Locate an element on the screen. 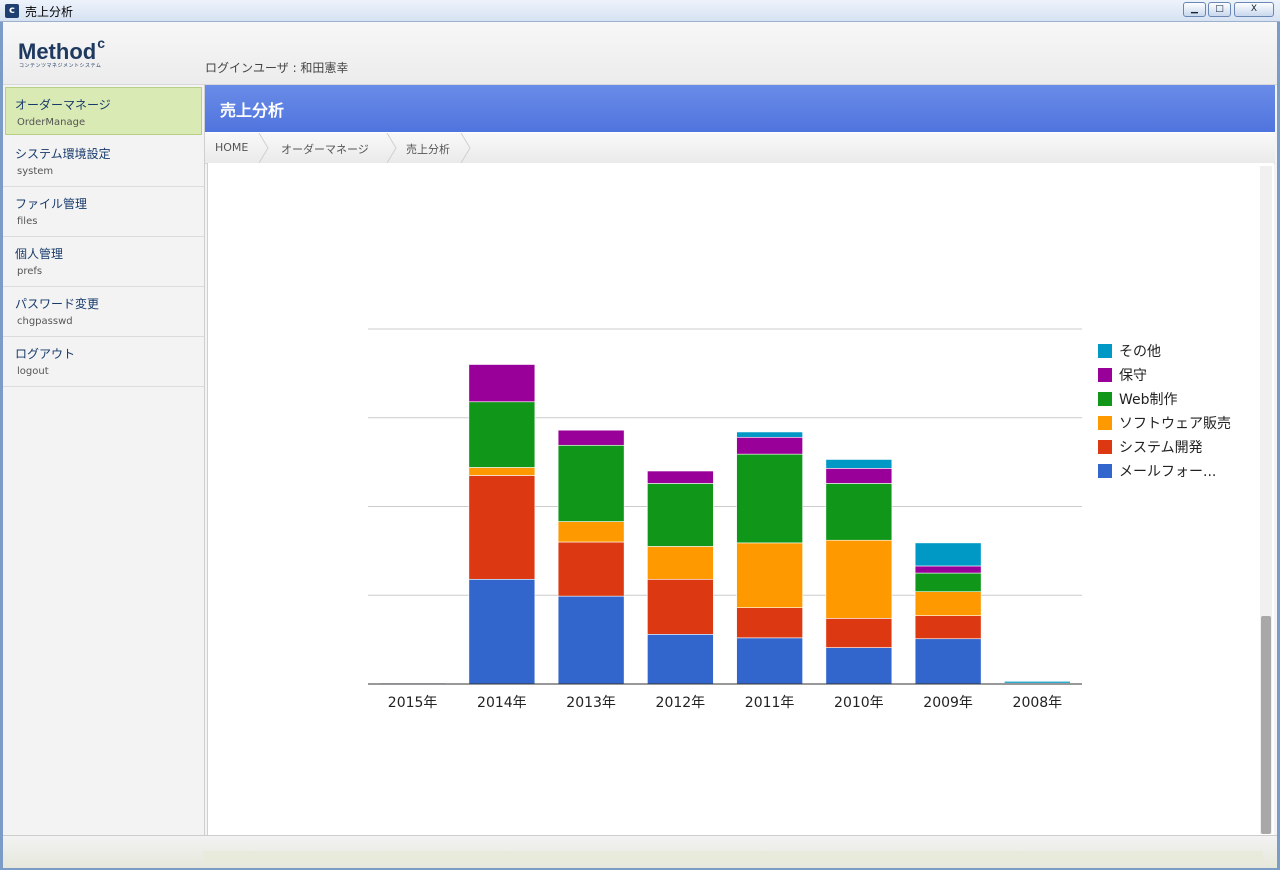  x-tick-label: 2010年 is located at coordinates (859, 703).